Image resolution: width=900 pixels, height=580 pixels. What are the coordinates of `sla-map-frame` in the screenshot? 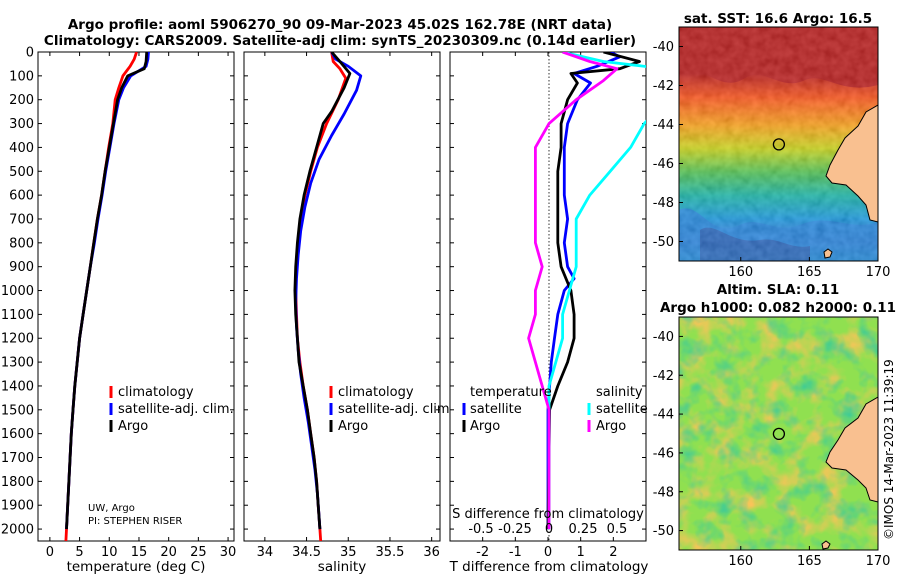 It's located at (778, 433).